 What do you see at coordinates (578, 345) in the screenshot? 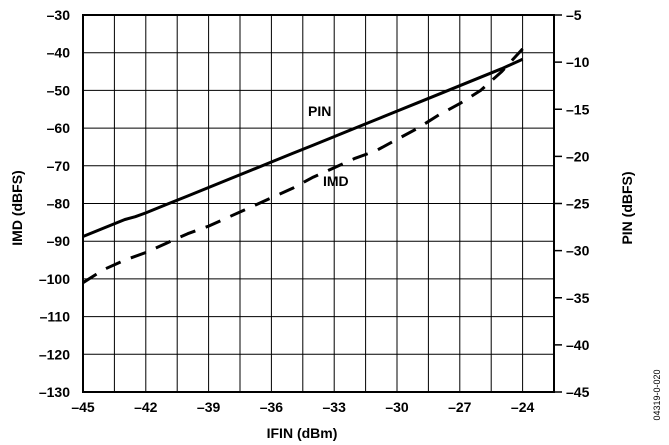
I see `right-y-tick-label: –40` at bounding box center [578, 345].